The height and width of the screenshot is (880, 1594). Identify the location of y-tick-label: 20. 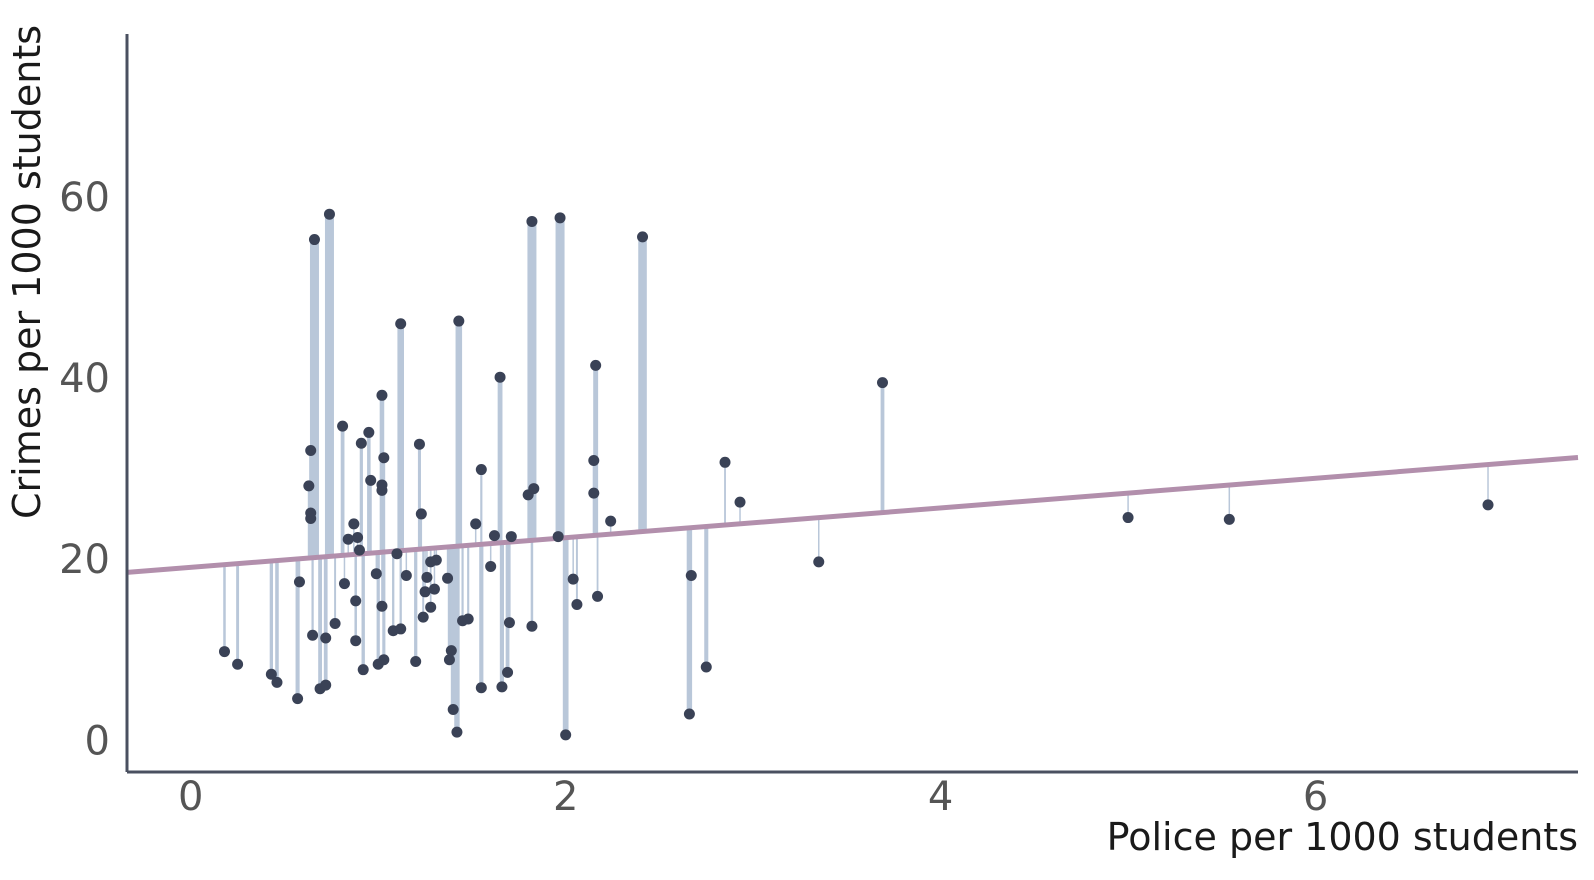
(84, 560).